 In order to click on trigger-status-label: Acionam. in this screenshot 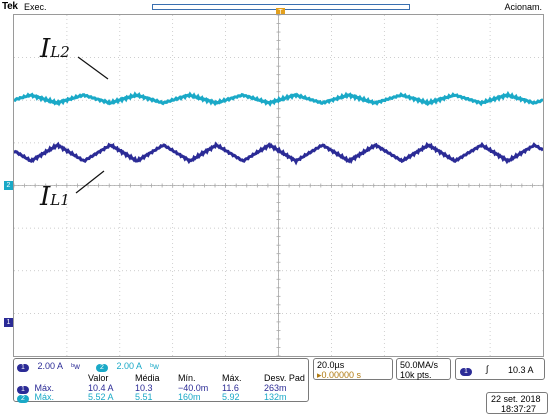, I will do `click(523, 7)`.